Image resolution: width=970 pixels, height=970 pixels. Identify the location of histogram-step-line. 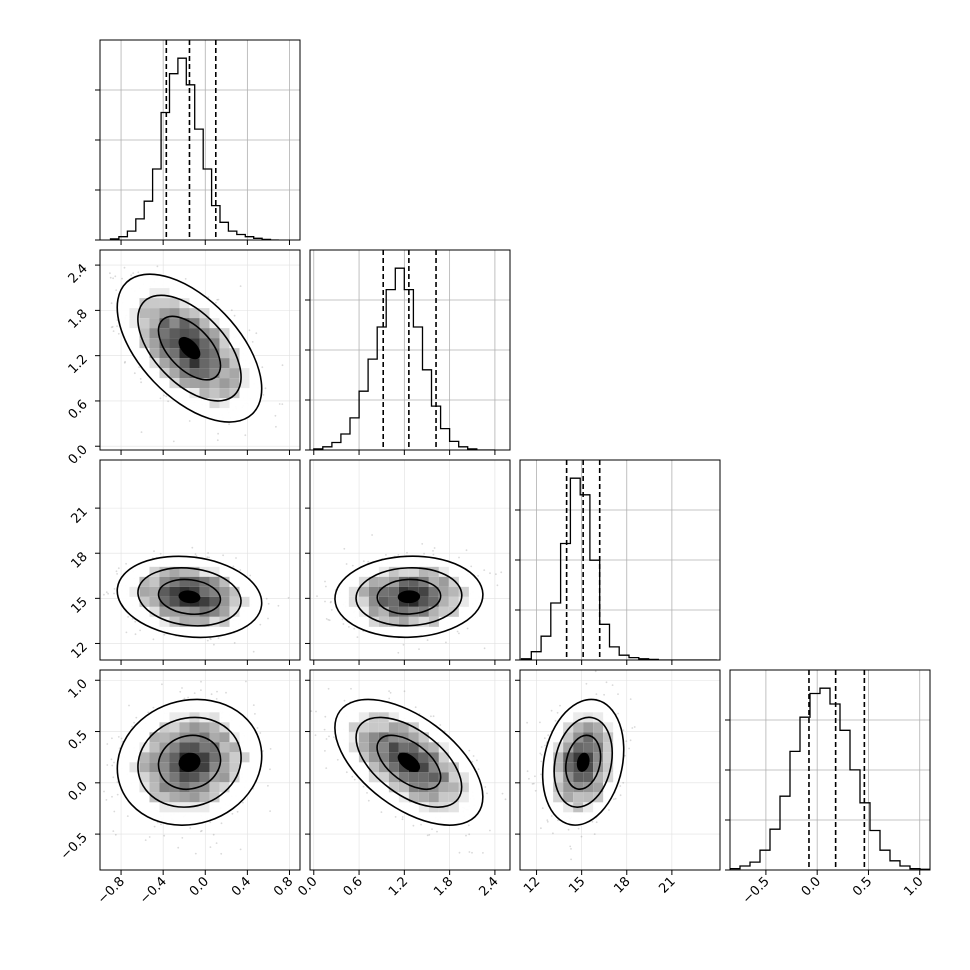
(194, 148).